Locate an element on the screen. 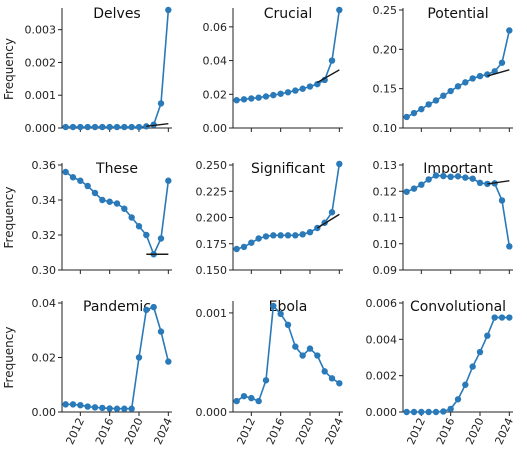 Image resolution: width=527 pixels, height=450 pixels. panel-title: Significant is located at coordinates (288, 169).